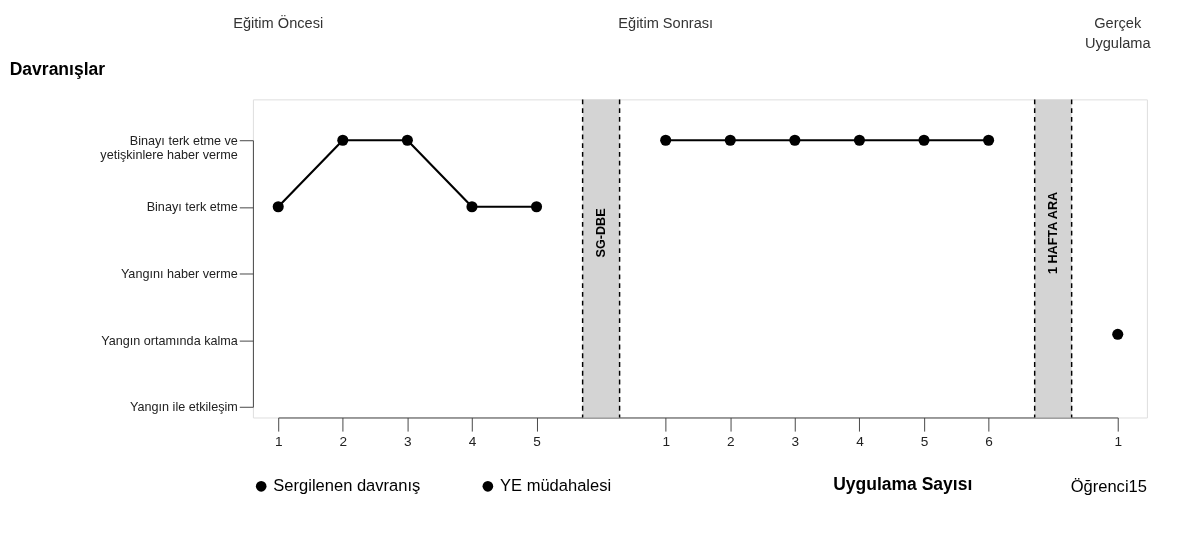 The height and width of the screenshot is (543, 1180). I want to click on text: Öğrenci15, so click(1108, 487).